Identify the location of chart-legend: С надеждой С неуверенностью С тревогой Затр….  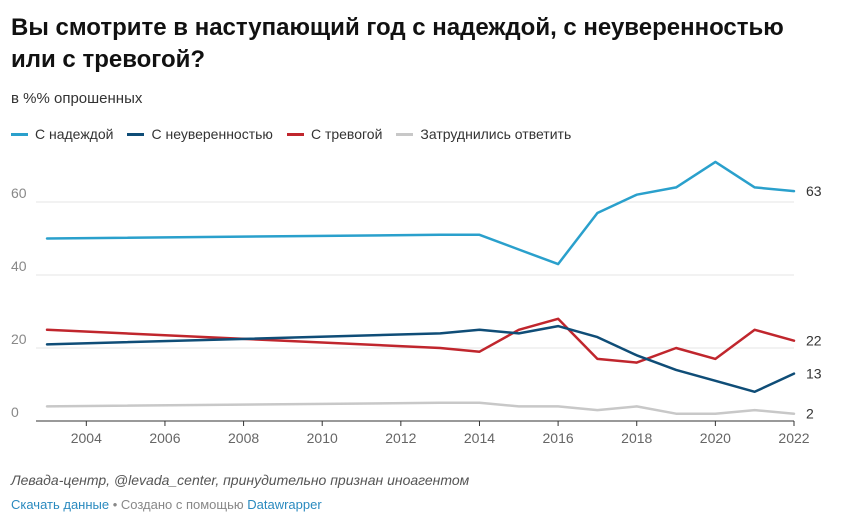
(298, 134).